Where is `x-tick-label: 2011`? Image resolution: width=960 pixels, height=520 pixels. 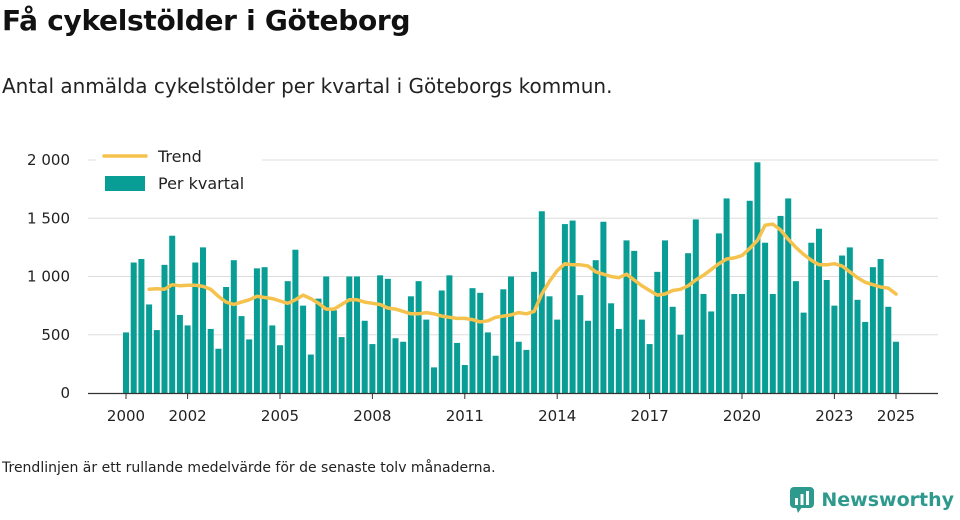 x-tick-label: 2011 is located at coordinates (465, 416).